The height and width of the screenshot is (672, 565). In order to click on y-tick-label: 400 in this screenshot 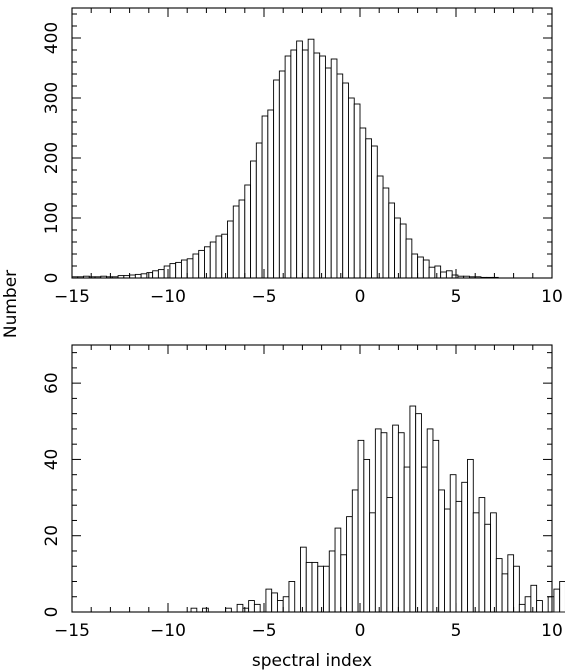, I will do `click(52, 38)`.